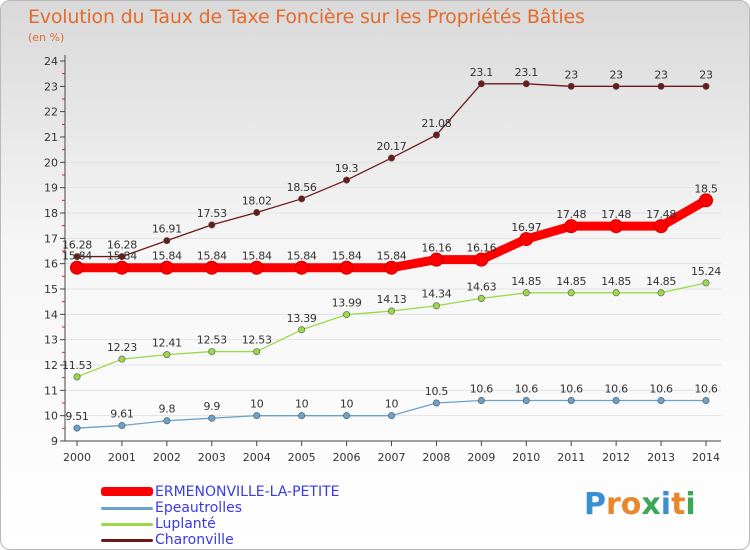 The width and height of the screenshot is (750, 550). Describe the element at coordinates (51, 314) in the screenshot. I see `y-tick-label: 14` at that location.